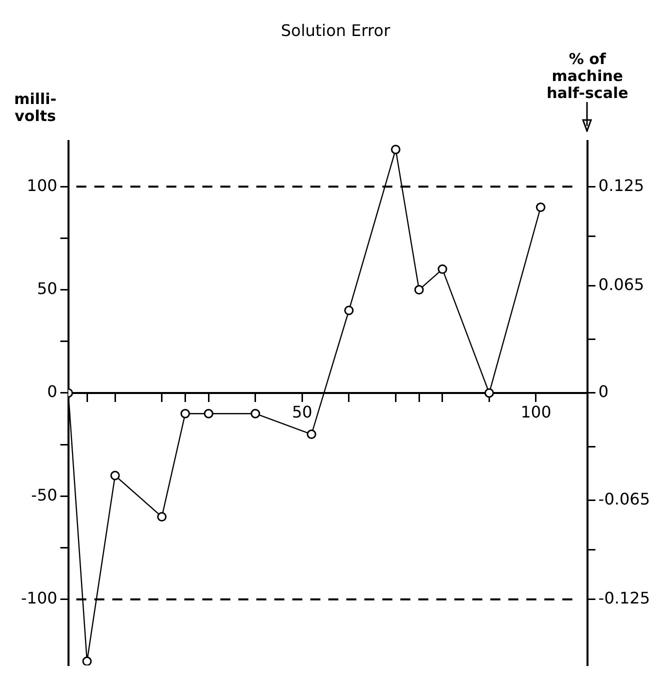  What do you see at coordinates (44, 494) in the screenshot?
I see `y-tick-label: -50` at bounding box center [44, 494].